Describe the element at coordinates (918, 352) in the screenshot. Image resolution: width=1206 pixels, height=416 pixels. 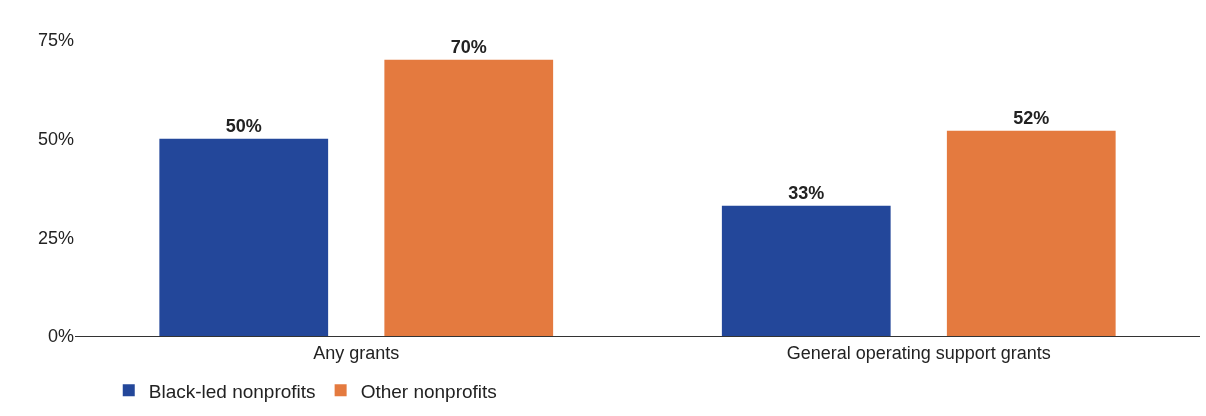
I see `x-tick-label: General operating support grants` at that location.